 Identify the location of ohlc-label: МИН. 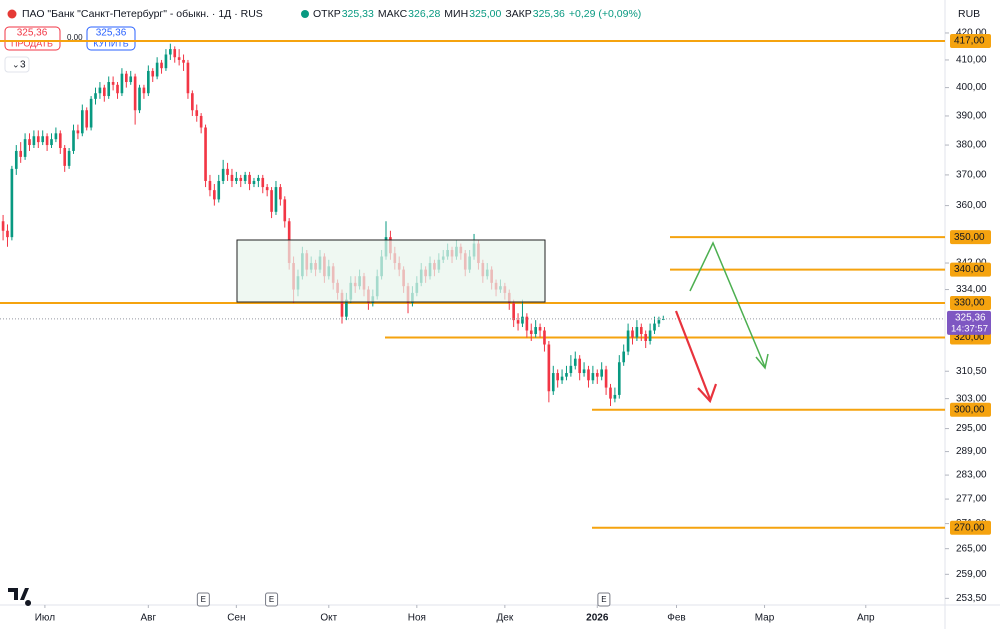
(456, 14).